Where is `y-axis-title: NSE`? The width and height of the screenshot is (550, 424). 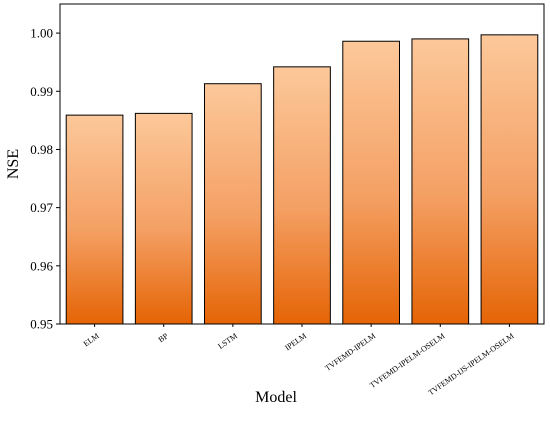
y-axis-title: NSE is located at coordinates (13, 164).